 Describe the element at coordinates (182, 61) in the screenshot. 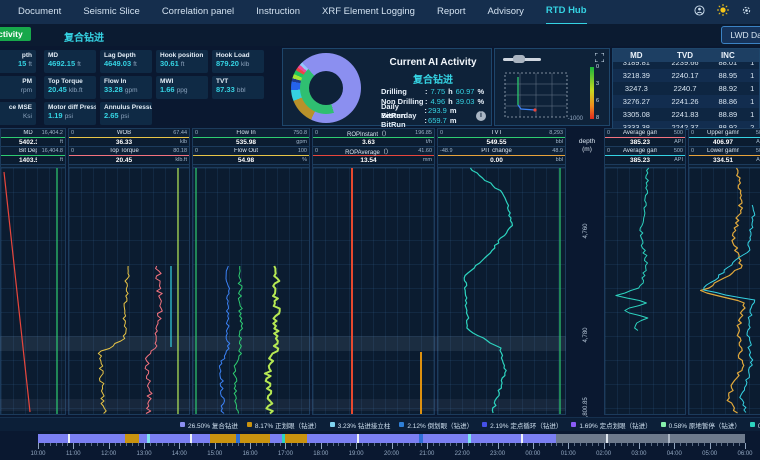

I see `param-card-hook-position: Hook position 30.61 ft` at that location.